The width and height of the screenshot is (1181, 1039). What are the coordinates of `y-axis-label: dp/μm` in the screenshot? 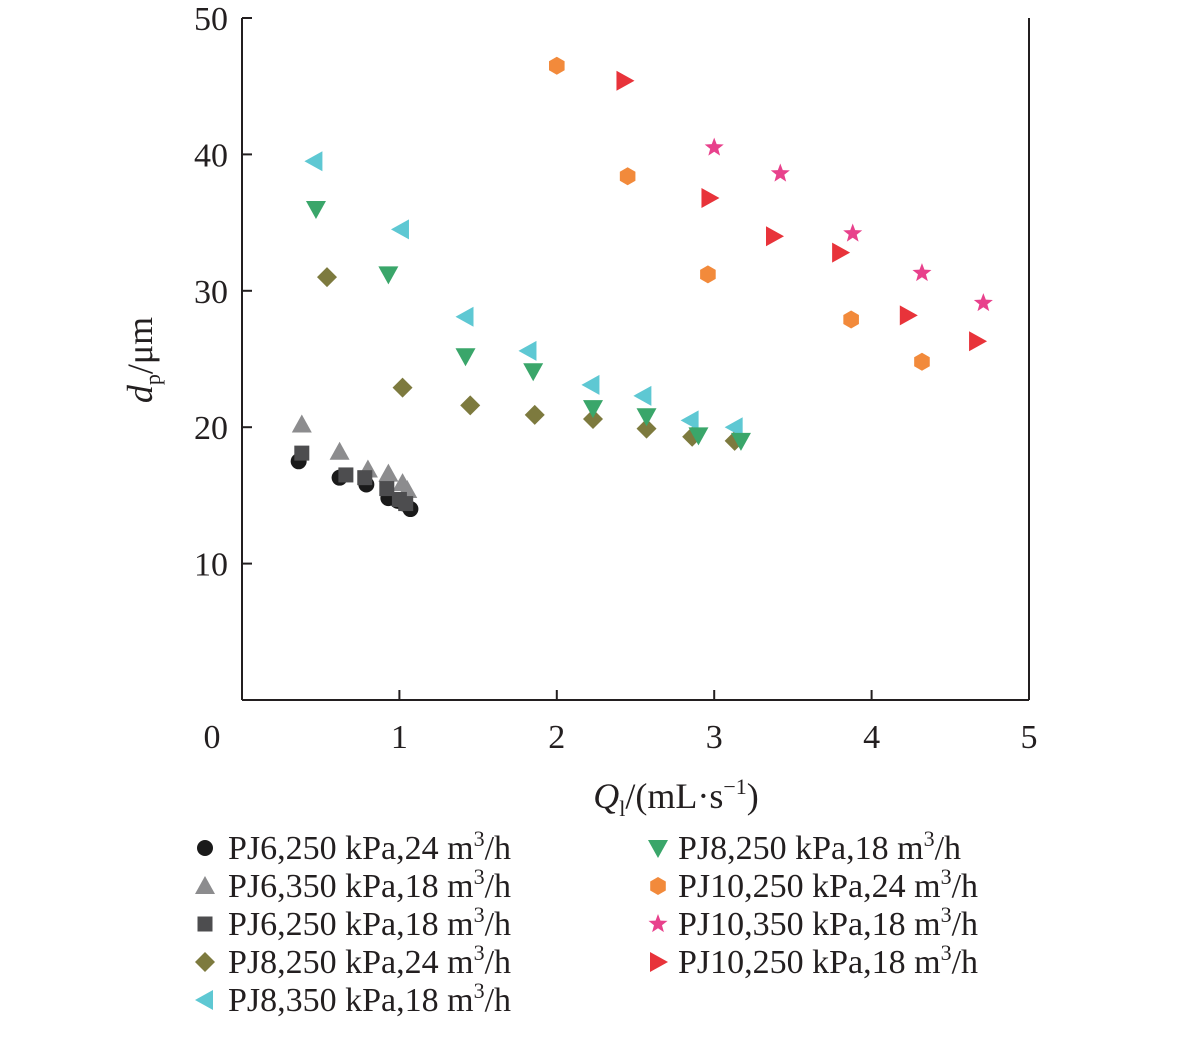 It's located at (142, 360).